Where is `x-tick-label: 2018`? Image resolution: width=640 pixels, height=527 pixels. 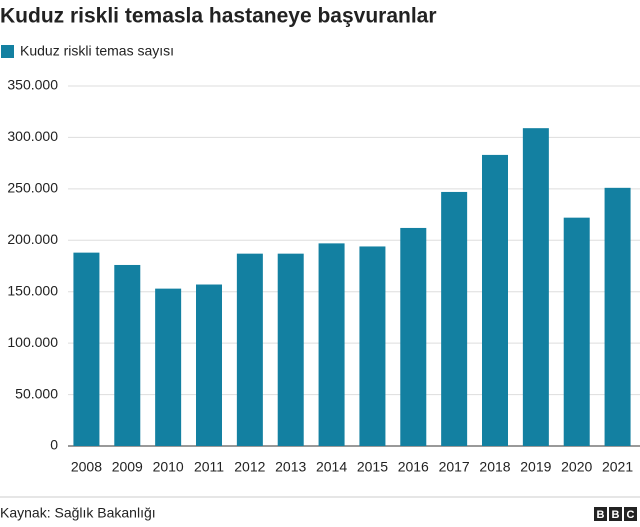
x-tick-label: 2018 is located at coordinates (494, 467).